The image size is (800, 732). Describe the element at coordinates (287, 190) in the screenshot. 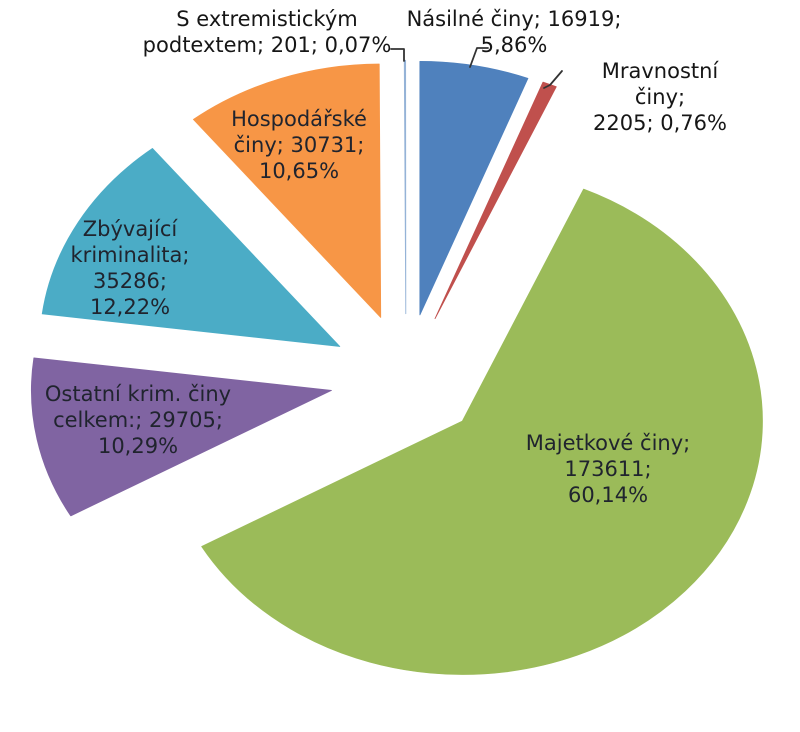

I see `pie-slice-hospodarske` at that location.